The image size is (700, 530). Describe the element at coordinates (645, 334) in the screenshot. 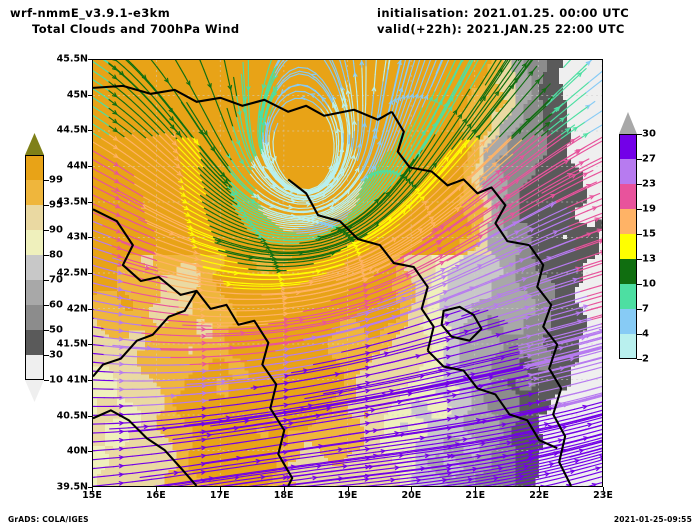

I see `colorbar-tick-label: 4` at that location.